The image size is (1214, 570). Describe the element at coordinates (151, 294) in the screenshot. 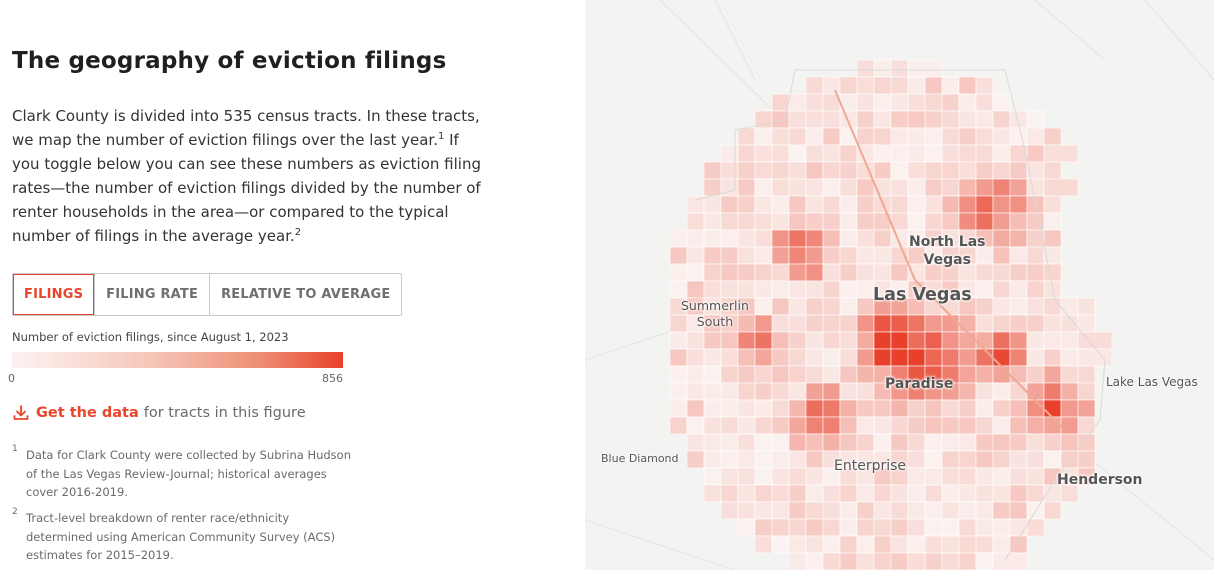

I see `toggle-filing-rate-button: FILING RATE` at that location.